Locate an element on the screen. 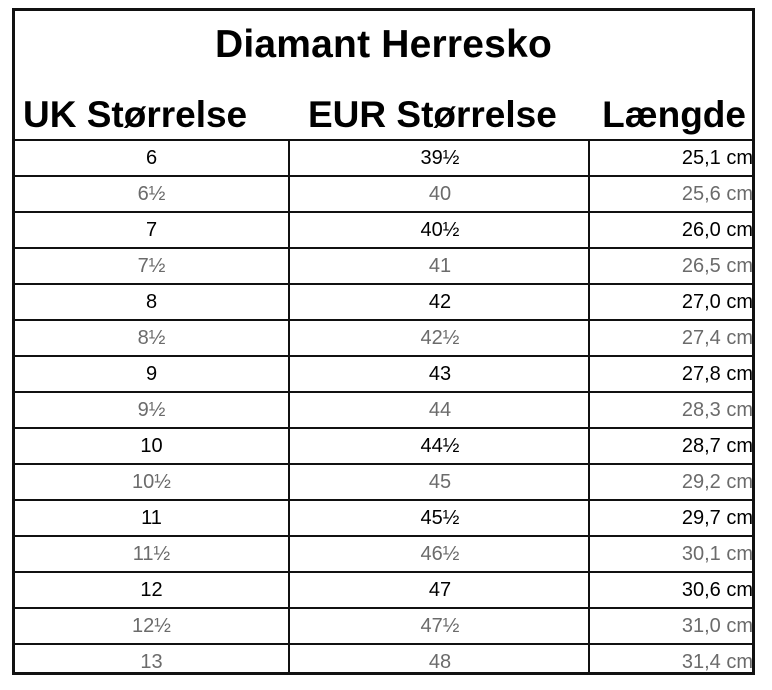 The height and width of the screenshot is (690, 772). length-cell: 25,1 cm is located at coordinates (717, 158).